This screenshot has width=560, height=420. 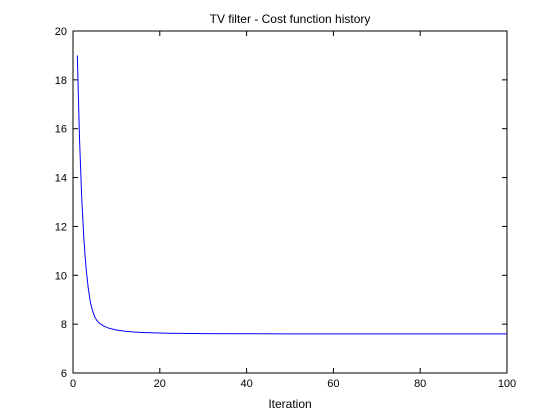 I want to click on y-tick-label: 6, so click(x=64, y=374).